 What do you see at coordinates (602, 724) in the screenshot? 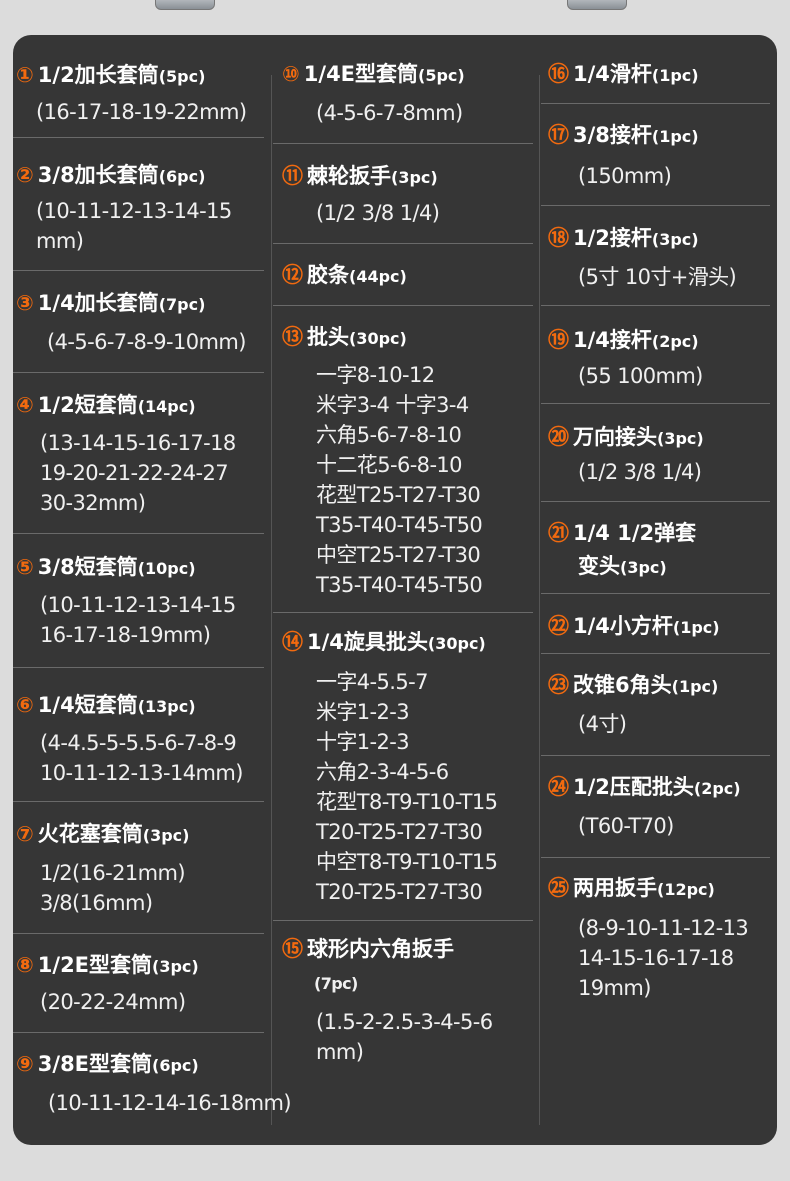
I see `item-spec-line: (4寸)` at bounding box center [602, 724].